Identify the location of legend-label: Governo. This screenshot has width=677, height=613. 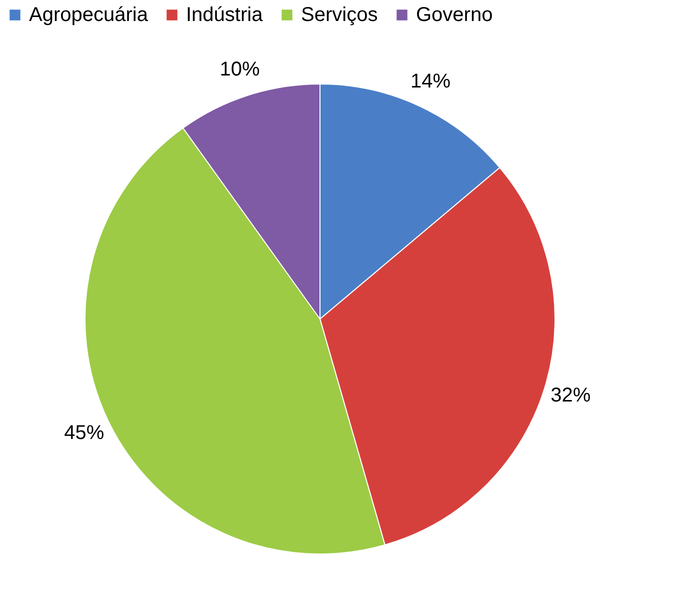
(454, 15).